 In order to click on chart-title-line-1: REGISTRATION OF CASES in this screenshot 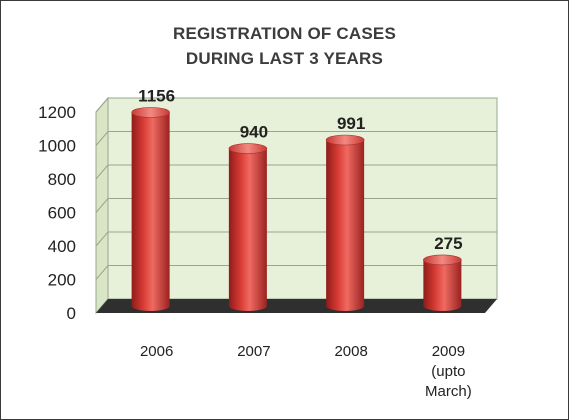, I will do `click(284, 33)`.